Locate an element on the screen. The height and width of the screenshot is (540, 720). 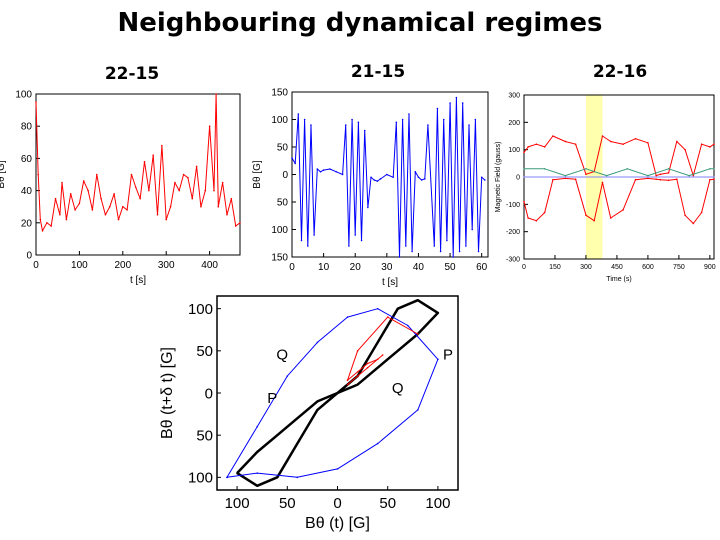
x-tick-label: 750 is located at coordinates (679, 267).